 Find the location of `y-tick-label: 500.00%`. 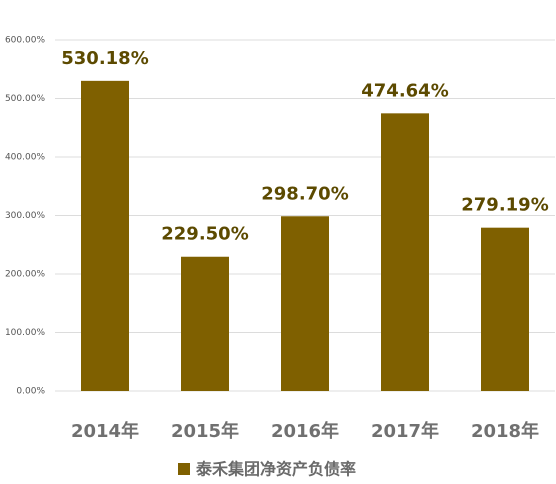

y-tick-label: 500.00% is located at coordinates (25, 99).